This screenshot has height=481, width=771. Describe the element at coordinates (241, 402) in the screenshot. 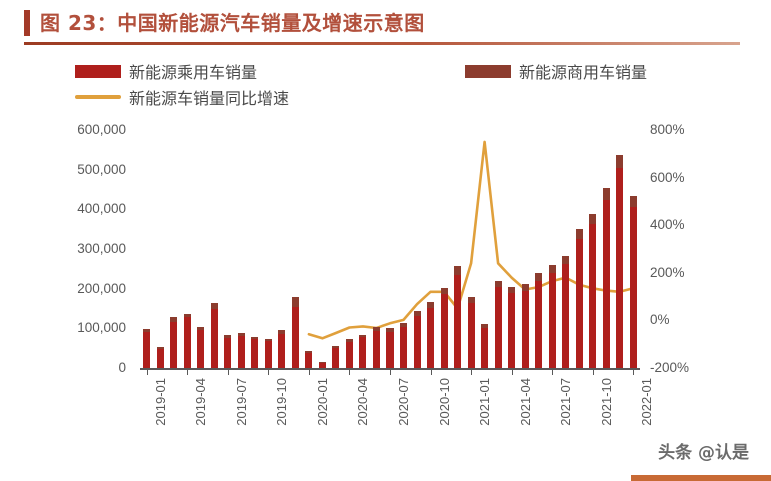

I see `x-axis-tick-label: 2019-07` at that location.